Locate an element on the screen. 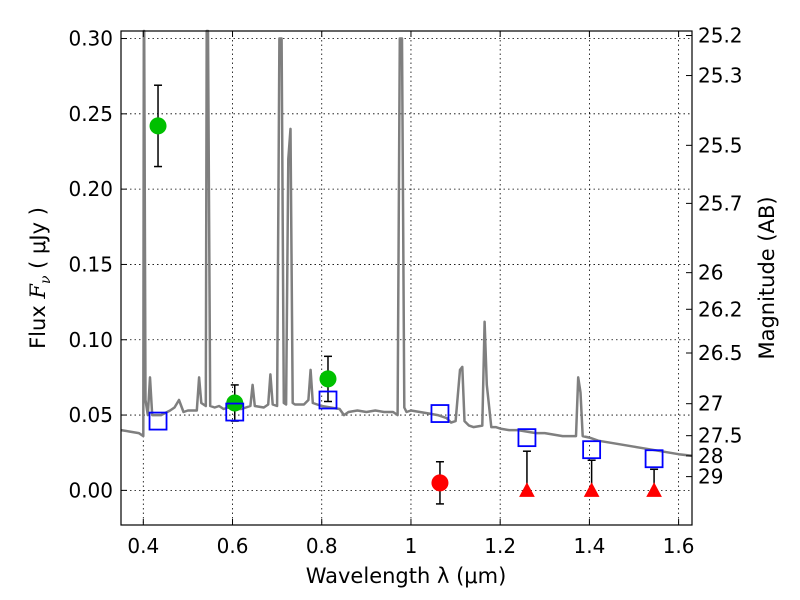  y2-tick-label: 27 is located at coordinates (710, 404).